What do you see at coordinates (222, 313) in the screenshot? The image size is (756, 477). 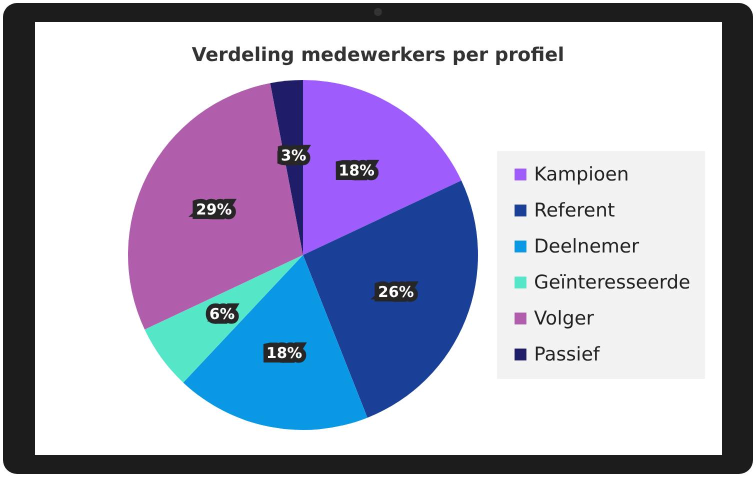 I see `data-label: 6%` at bounding box center [222, 313].